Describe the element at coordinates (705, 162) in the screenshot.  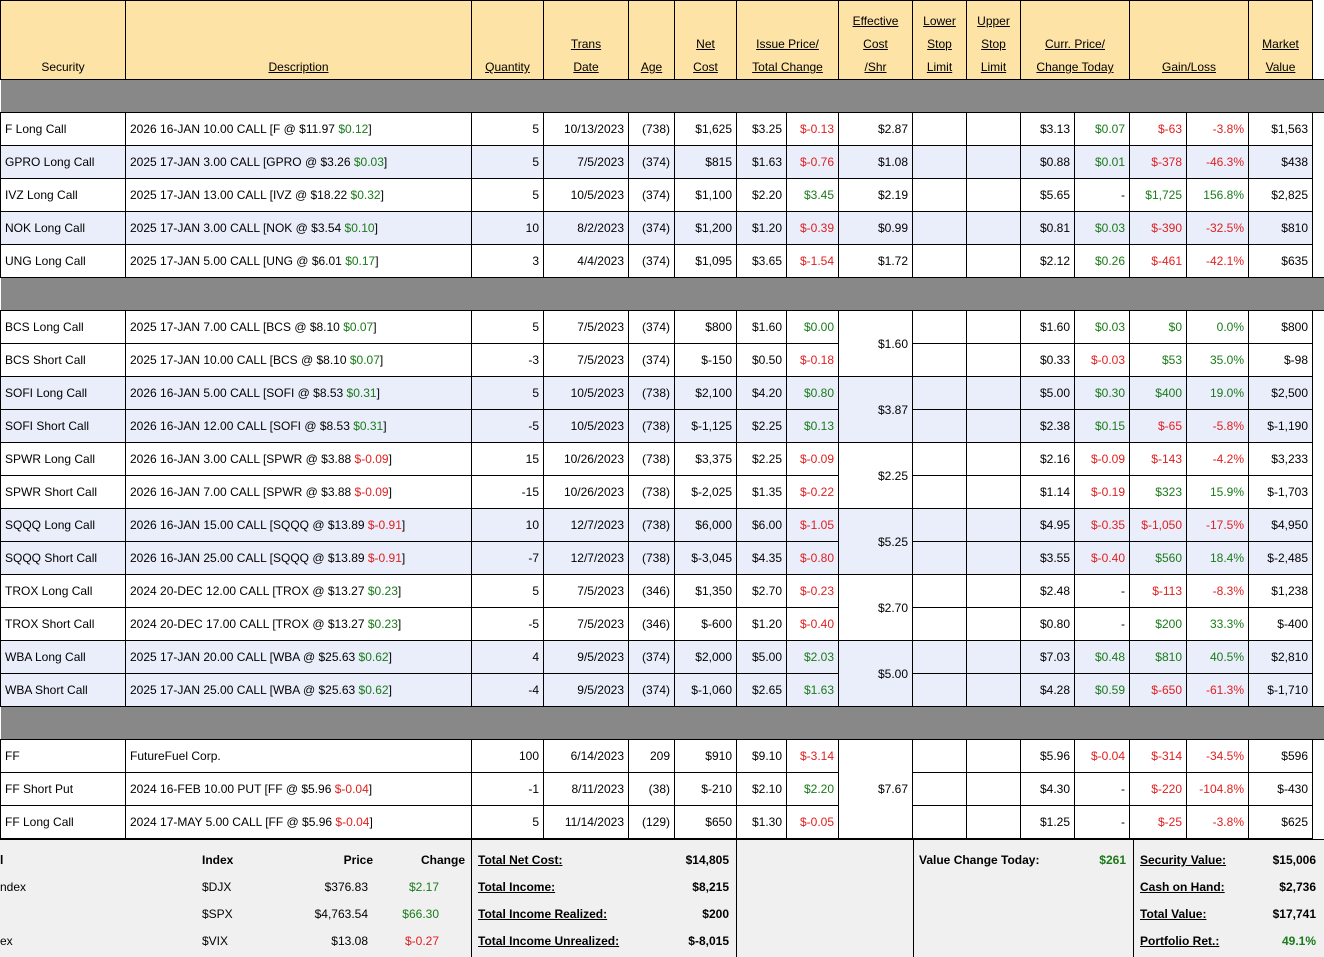
I see `net-cost-cell: $815` at that location.